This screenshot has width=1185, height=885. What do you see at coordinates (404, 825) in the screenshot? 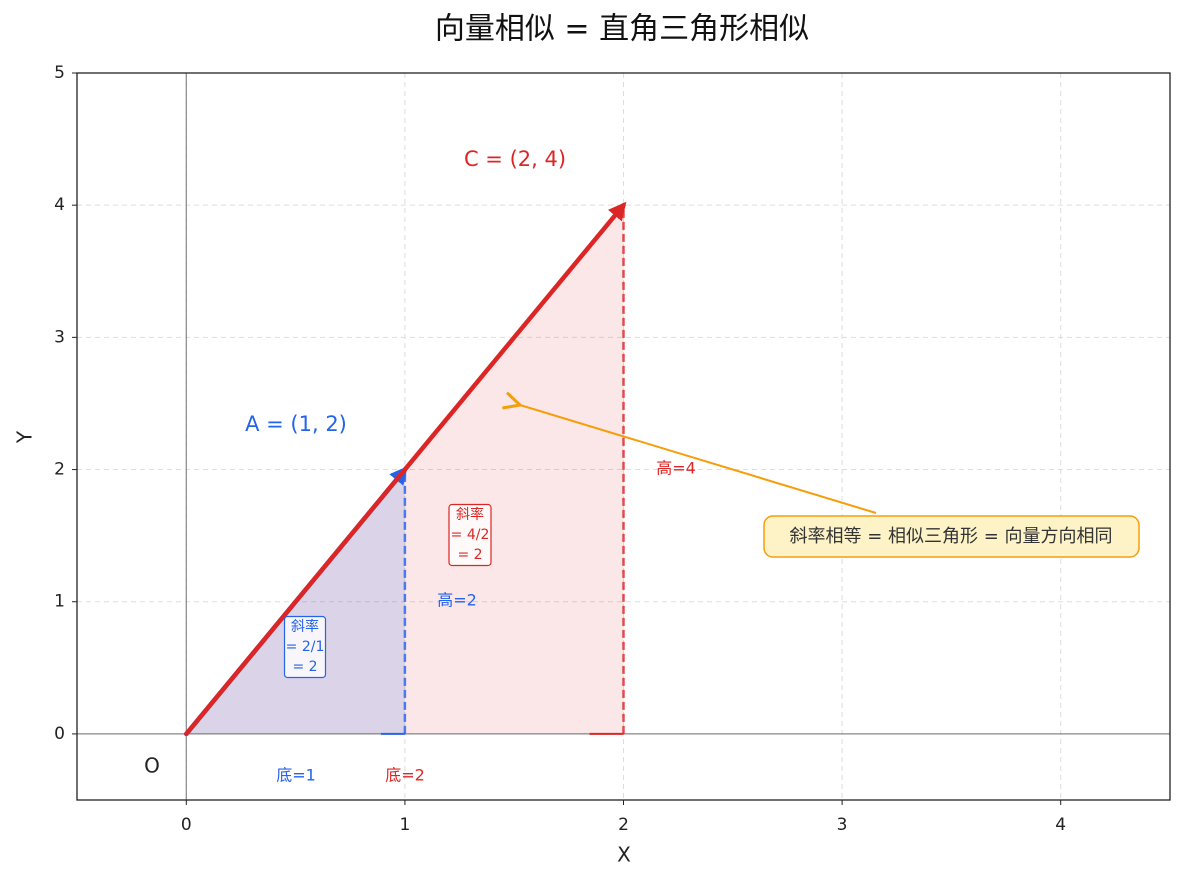
I see `x-tick-label: 1` at bounding box center [404, 825].